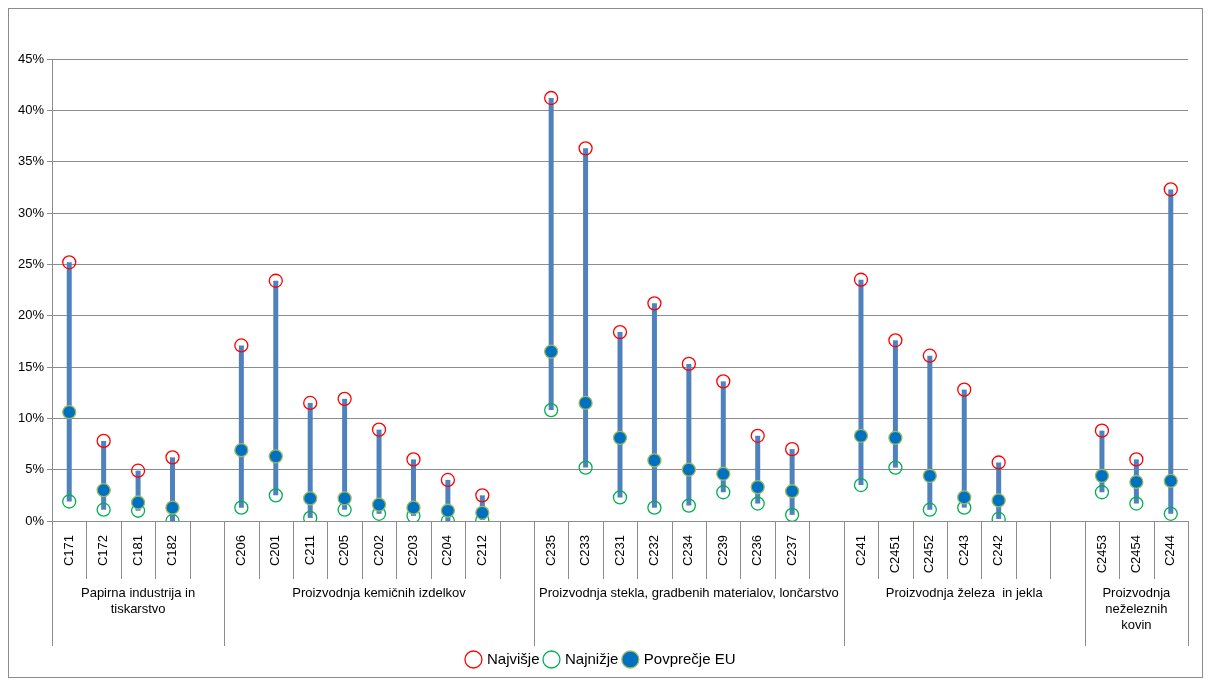 The width and height of the screenshot is (1211, 686). I want to click on legend-label: Najvišje, so click(513, 658).